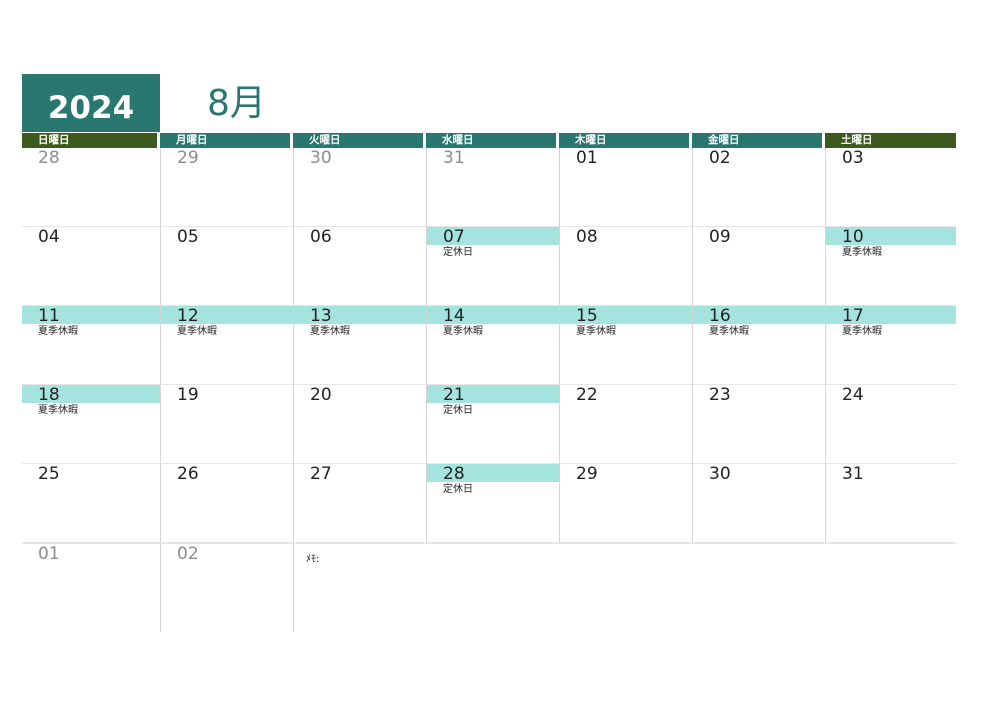 The height and width of the screenshot is (707, 1000). I want to click on day-cell: 25, so click(91, 503).